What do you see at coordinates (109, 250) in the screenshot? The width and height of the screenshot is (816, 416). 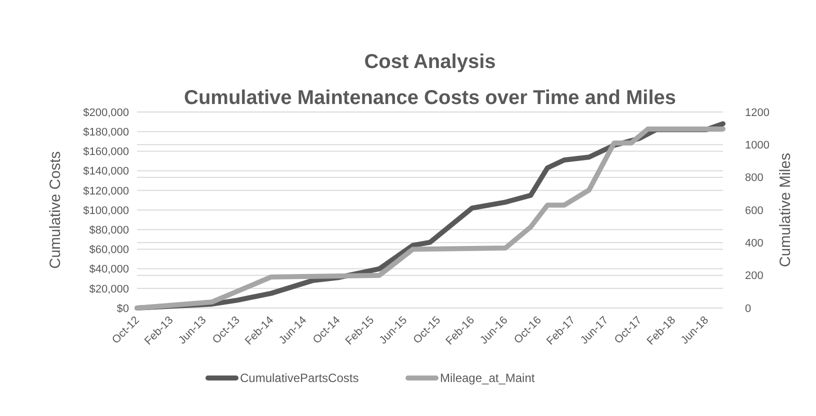 I see `y-tick-label: $60,000` at bounding box center [109, 250].